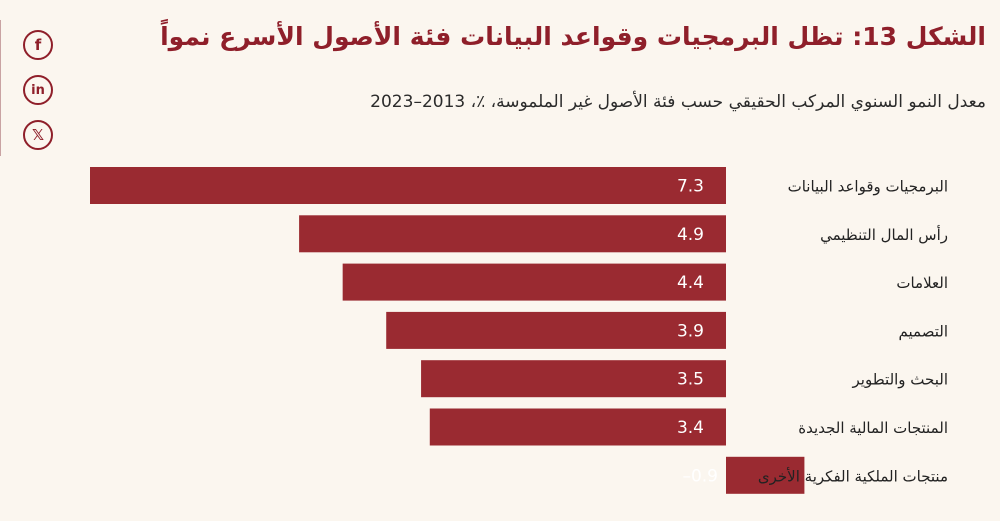  I want to click on category-label: رأس المال التنظيمي, so click(884, 235).